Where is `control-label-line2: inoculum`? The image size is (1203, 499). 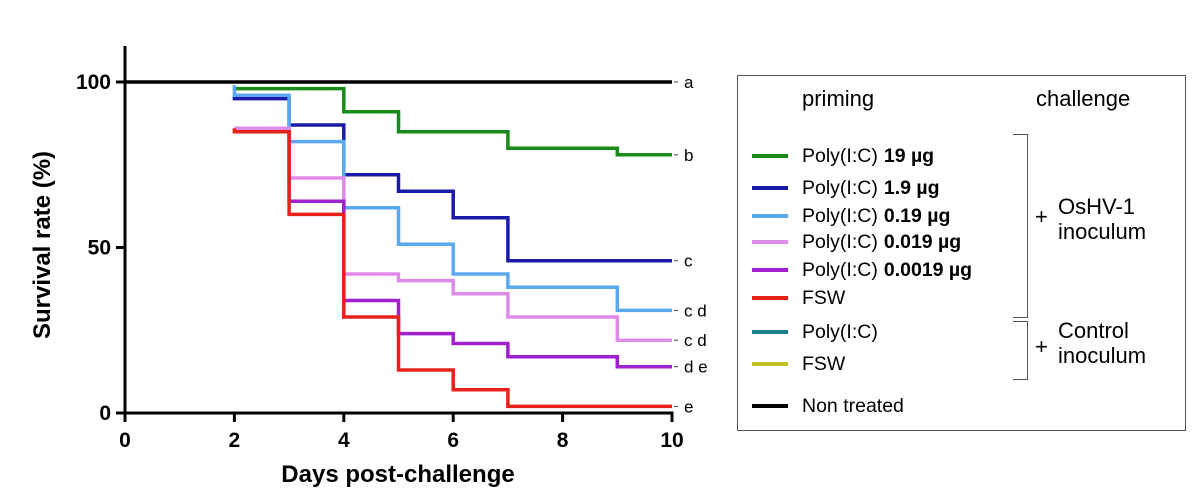 control-label-line2: inoculum is located at coordinates (1102, 355).